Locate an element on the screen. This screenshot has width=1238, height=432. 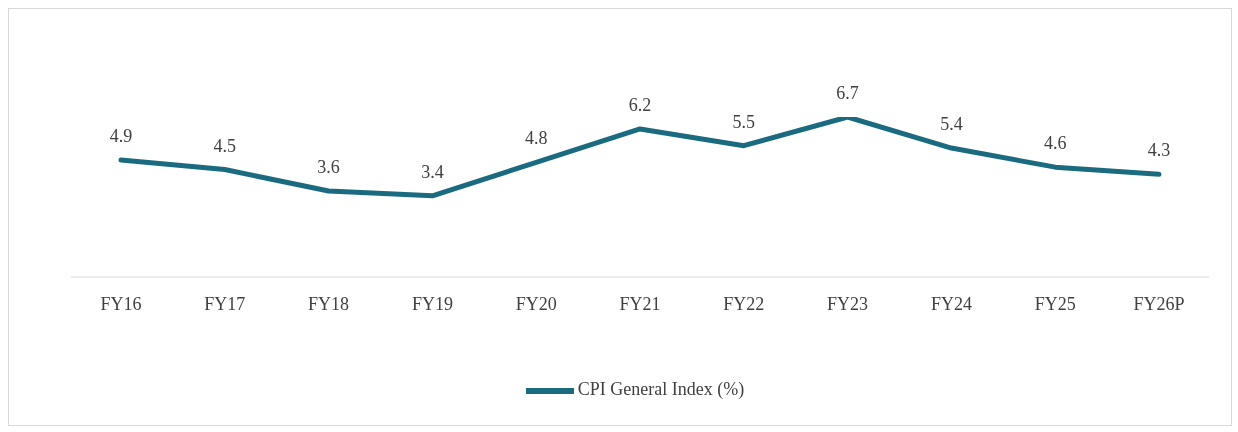
data-label: 5.5 is located at coordinates (744, 121).